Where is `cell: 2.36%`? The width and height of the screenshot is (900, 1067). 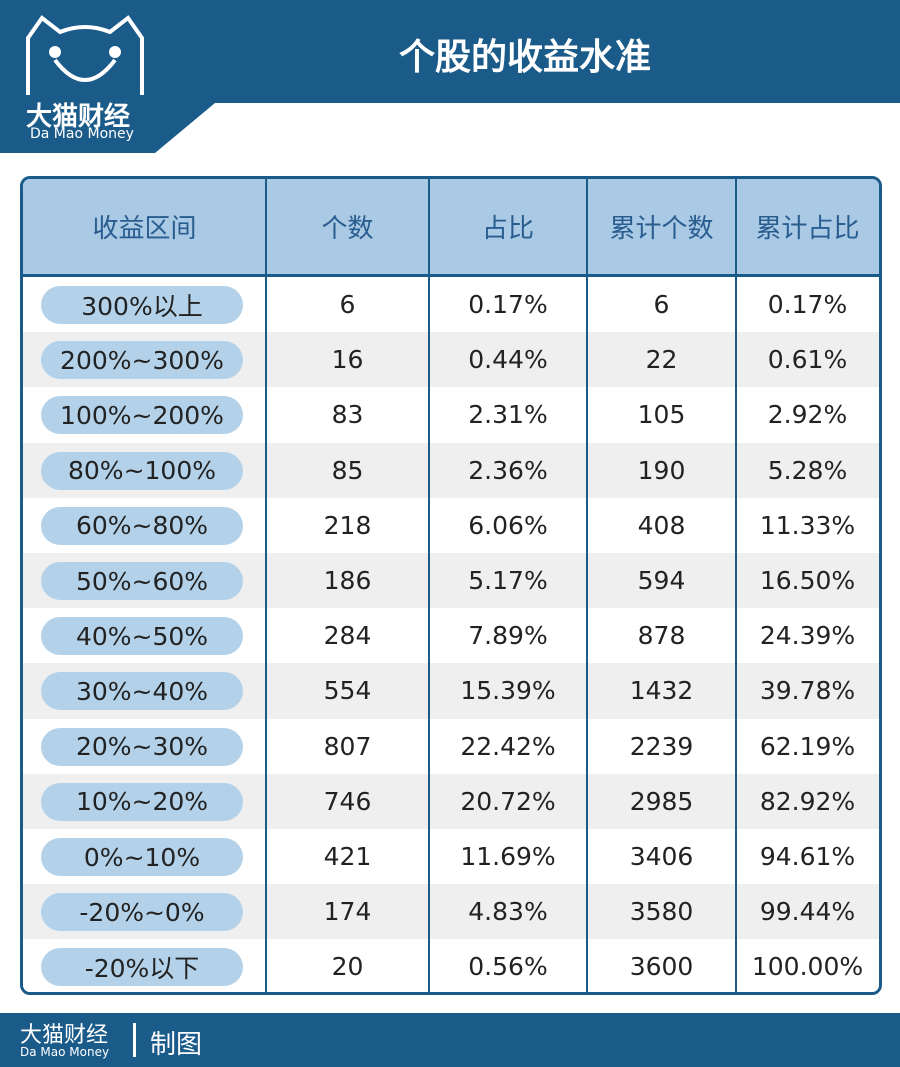
cell: 2.36% is located at coordinates (508, 470).